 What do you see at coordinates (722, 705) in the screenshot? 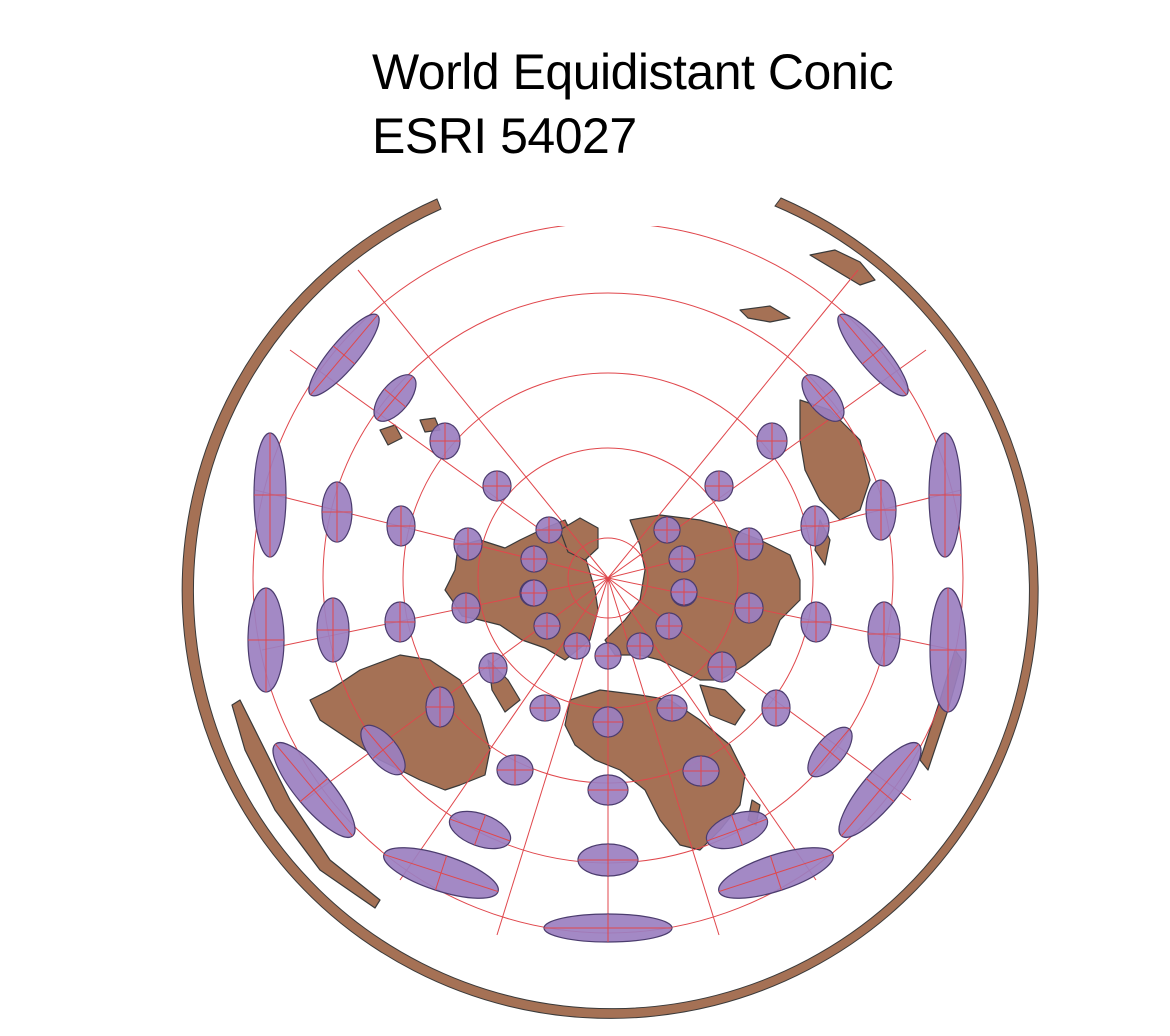
I see `arabia` at bounding box center [722, 705].